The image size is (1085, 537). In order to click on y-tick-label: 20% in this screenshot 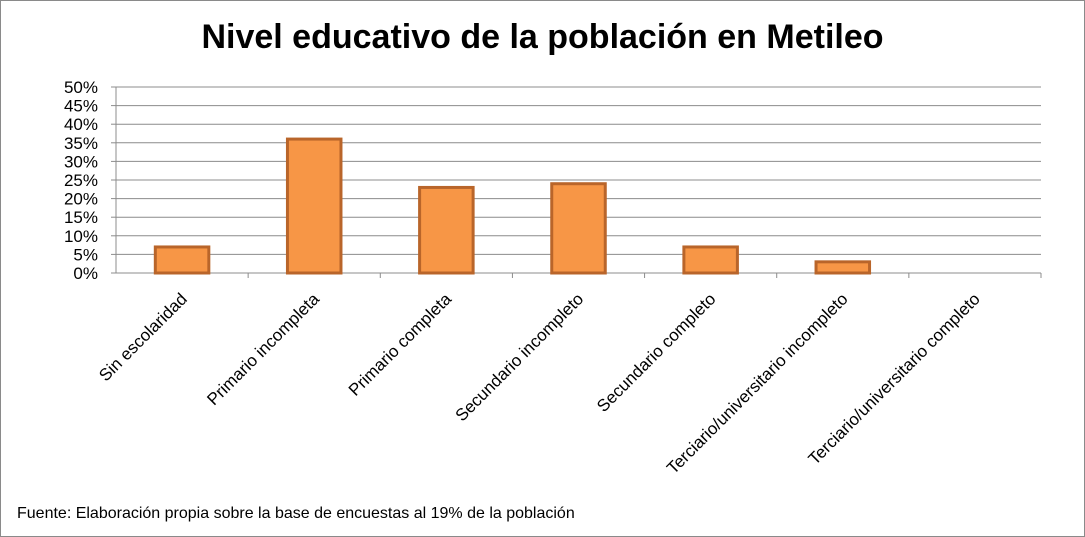, I will do `click(81, 199)`.